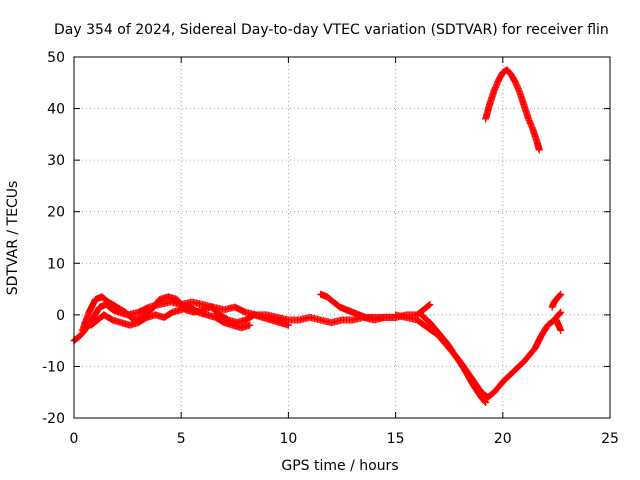  What do you see at coordinates (56, 110) in the screenshot?
I see `y-tick-label: 40` at bounding box center [56, 110].